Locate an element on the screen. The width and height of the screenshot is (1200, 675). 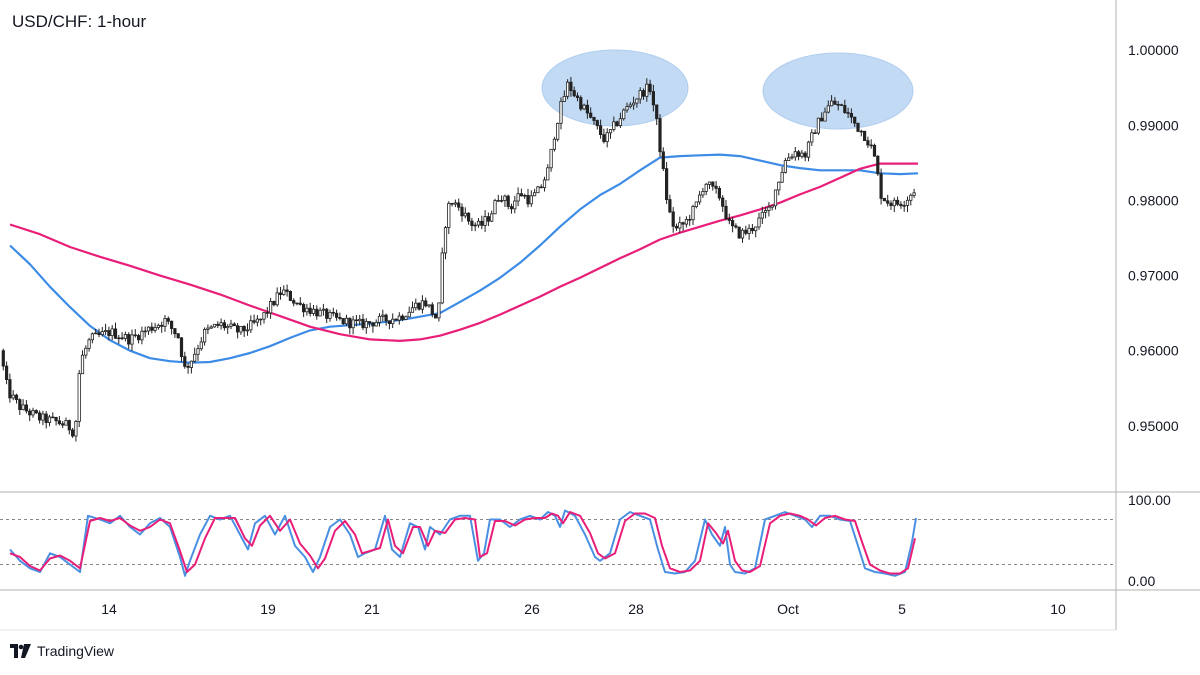
second-top-highlight is located at coordinates (838, 91).